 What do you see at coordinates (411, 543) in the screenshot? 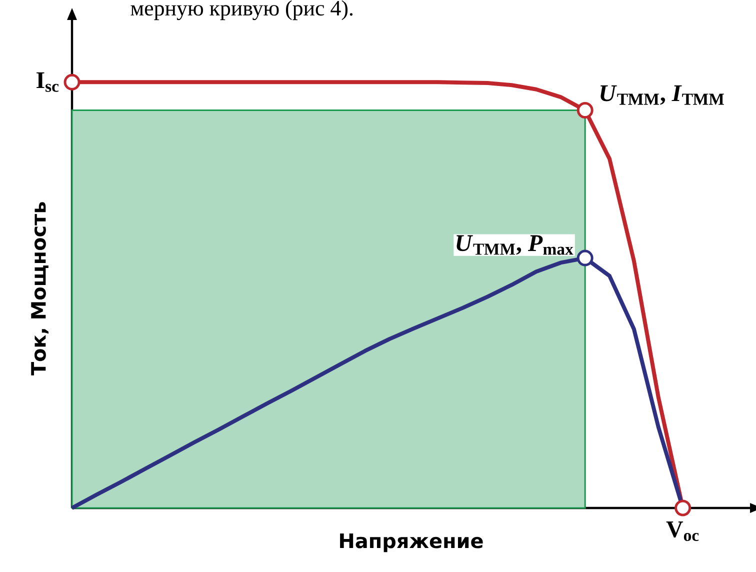
I see `x-axis-title: Напряжение` at bounding box center [411, 543].